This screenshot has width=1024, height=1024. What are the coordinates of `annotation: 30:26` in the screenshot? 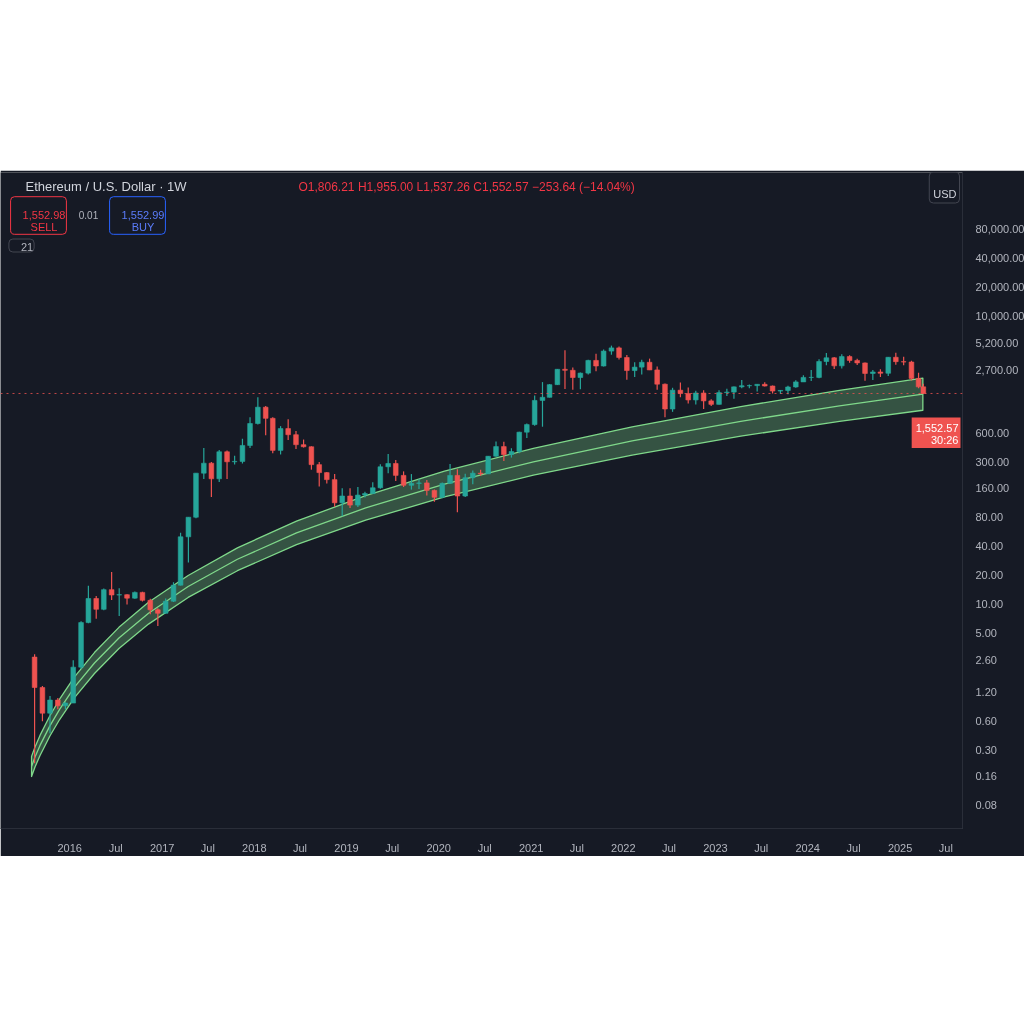 It's located at (944, 440).